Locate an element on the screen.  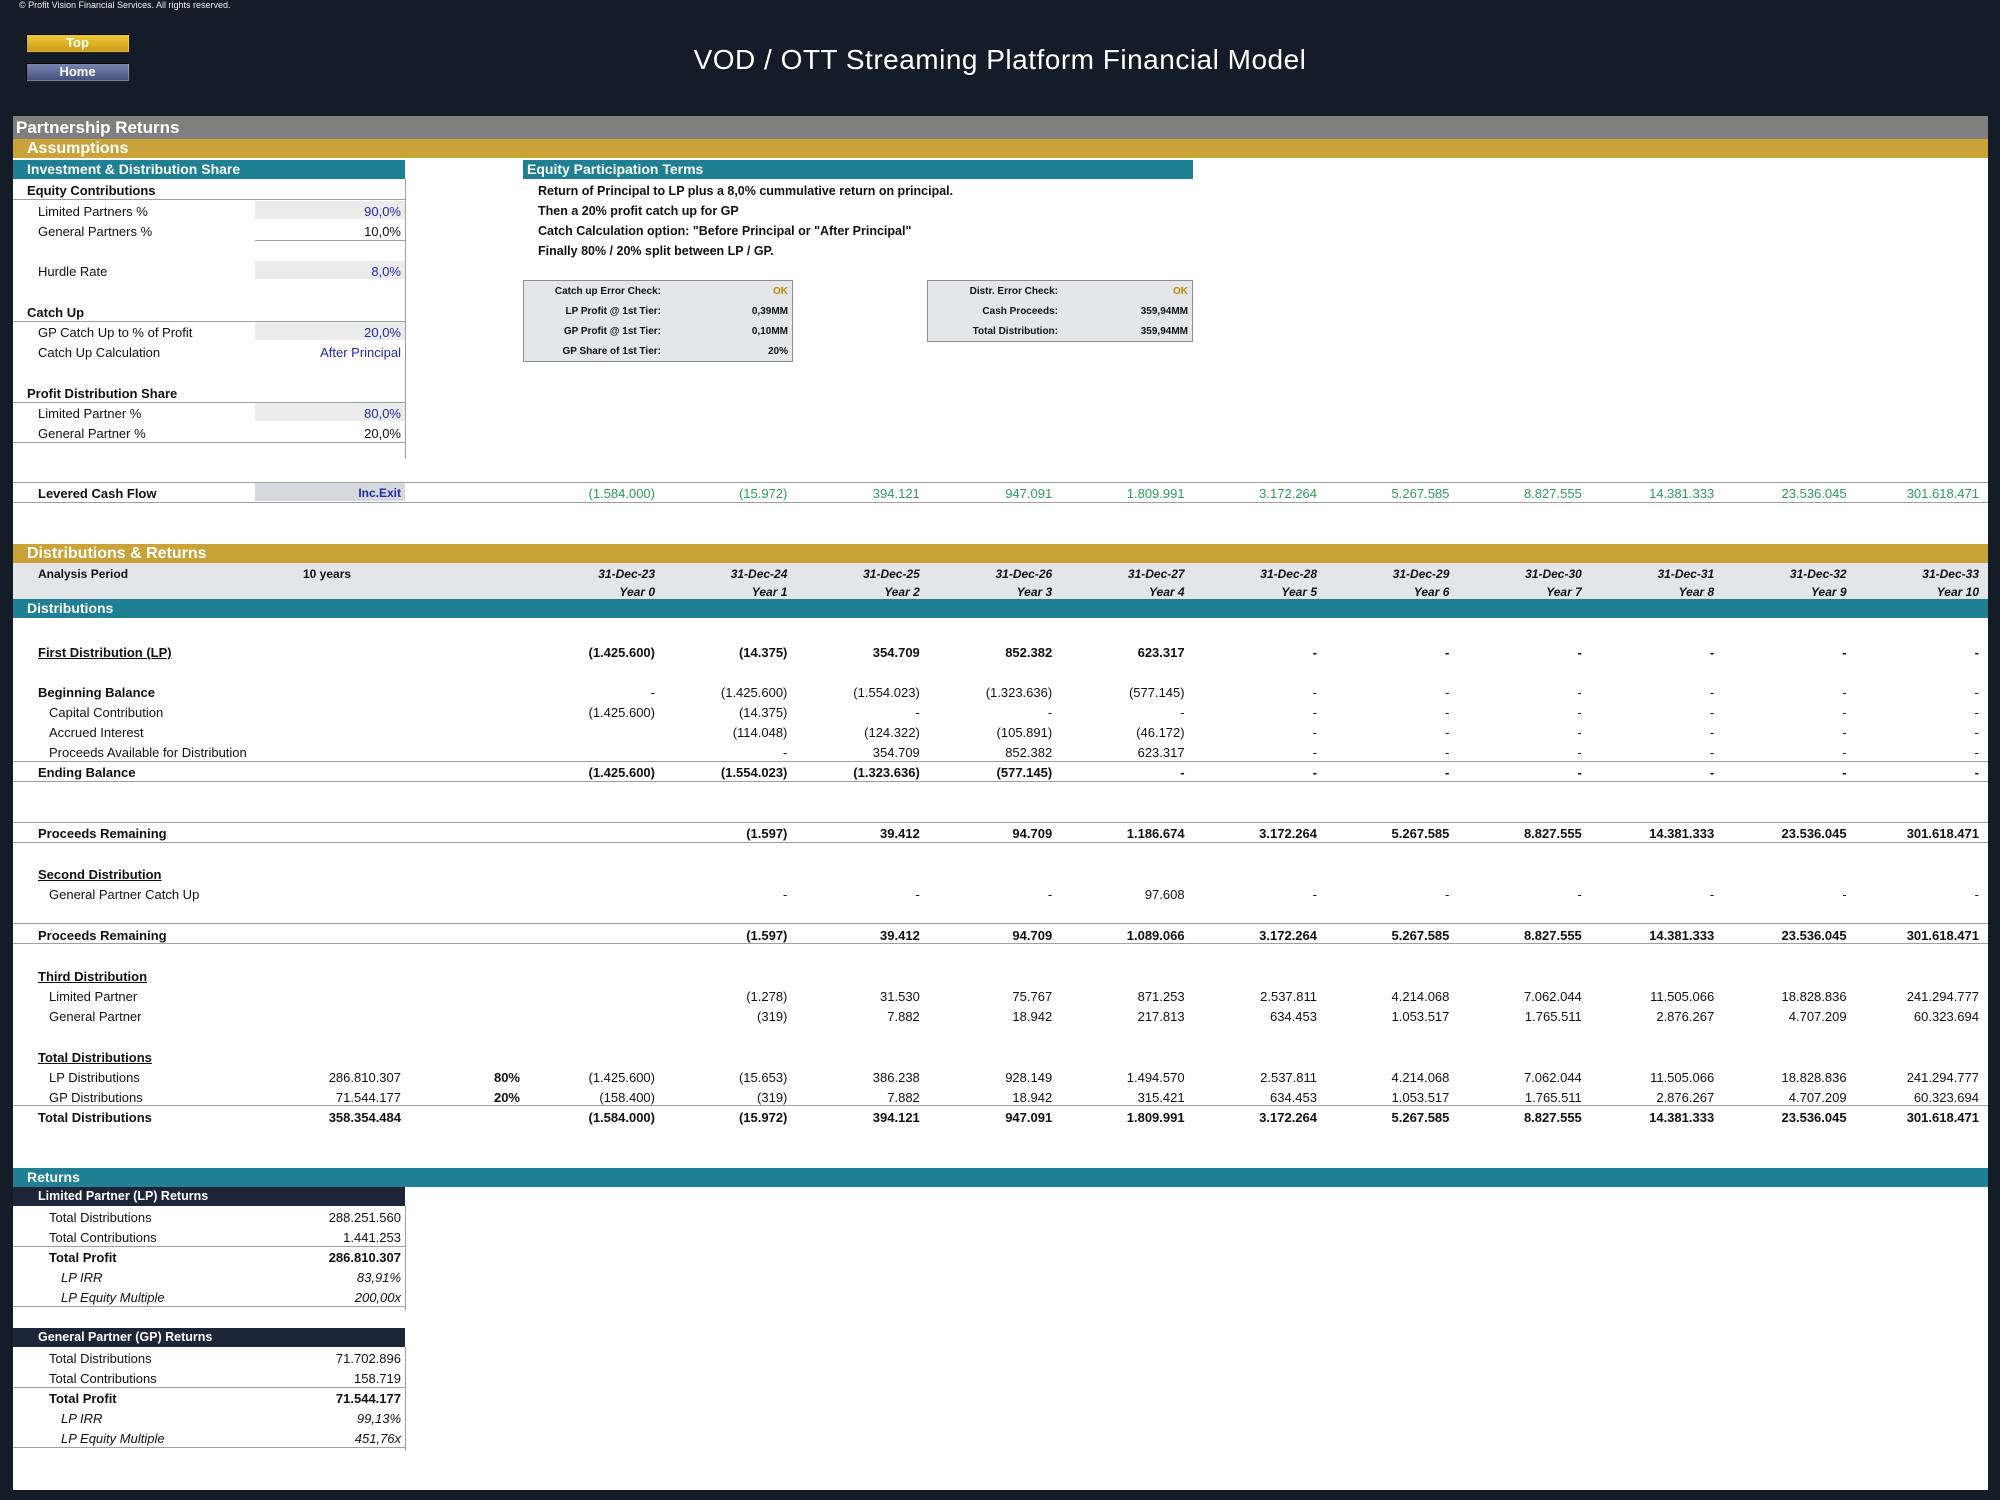
check-label: GP Profit @ 1st Tier: is located at coordinates (612, 331).